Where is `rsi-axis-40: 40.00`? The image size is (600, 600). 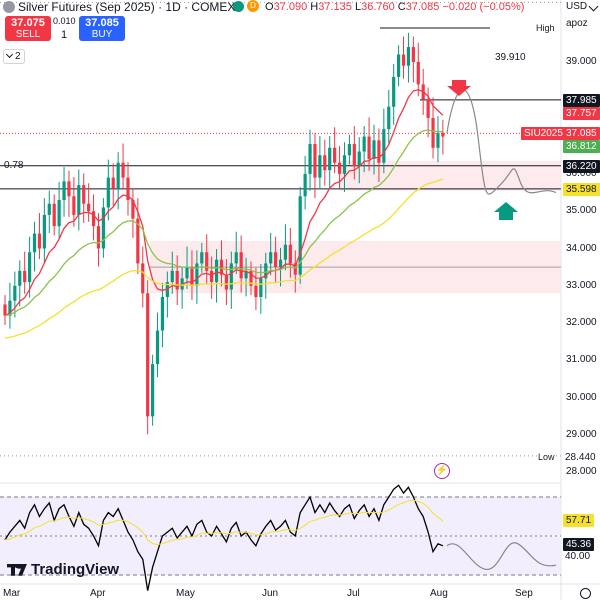
rsi-axis-40: 40.00 is located at coordinates (578, 556).